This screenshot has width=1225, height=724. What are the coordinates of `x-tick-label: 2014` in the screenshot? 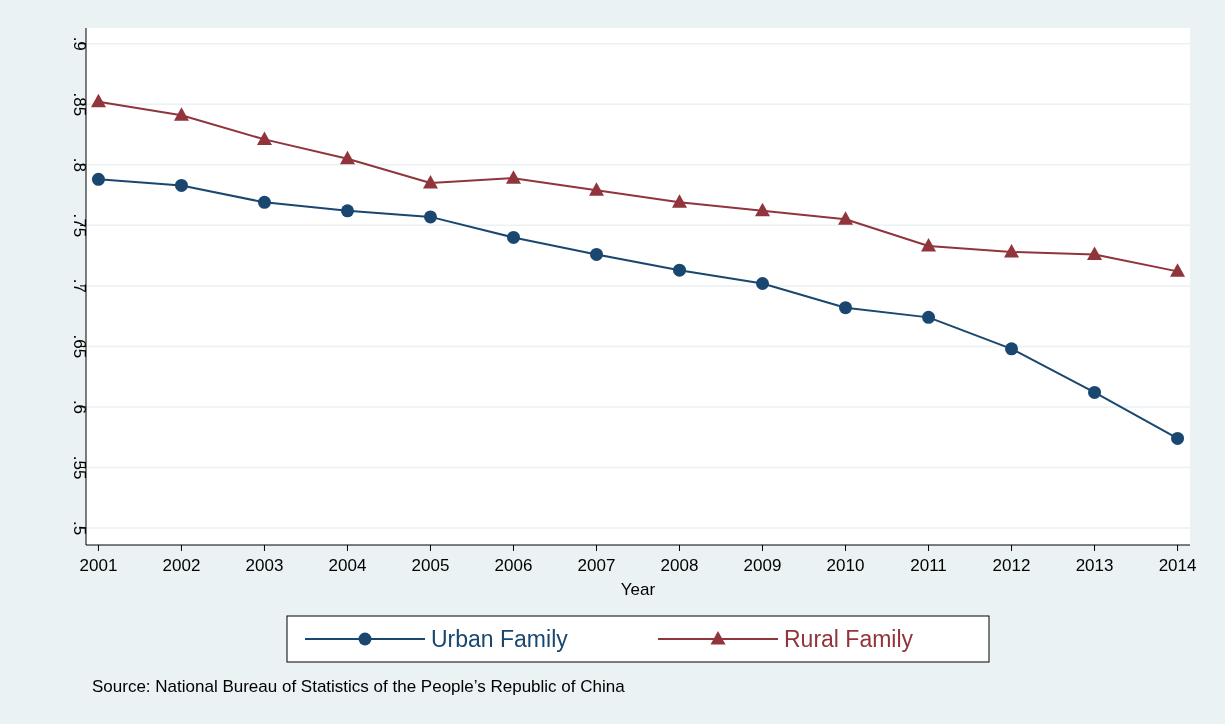 It's located at (1177, 565).